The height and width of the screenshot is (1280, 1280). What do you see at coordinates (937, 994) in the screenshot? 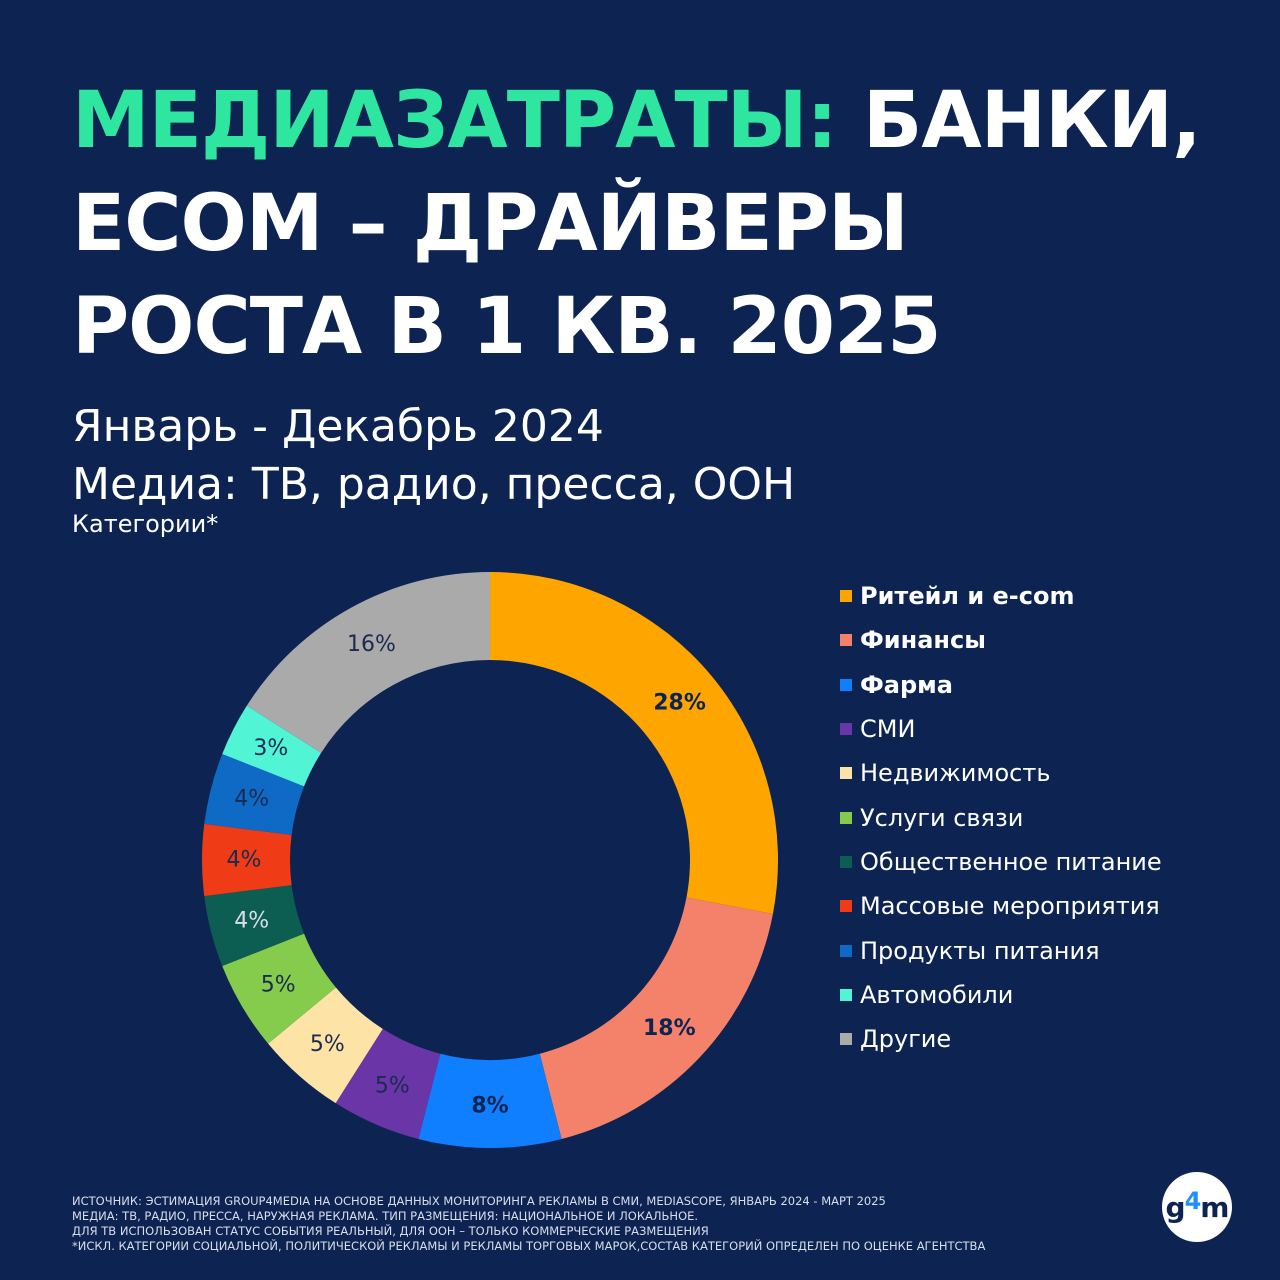
I see `legend-label: Автомобили` at bounding box center [937, 994].